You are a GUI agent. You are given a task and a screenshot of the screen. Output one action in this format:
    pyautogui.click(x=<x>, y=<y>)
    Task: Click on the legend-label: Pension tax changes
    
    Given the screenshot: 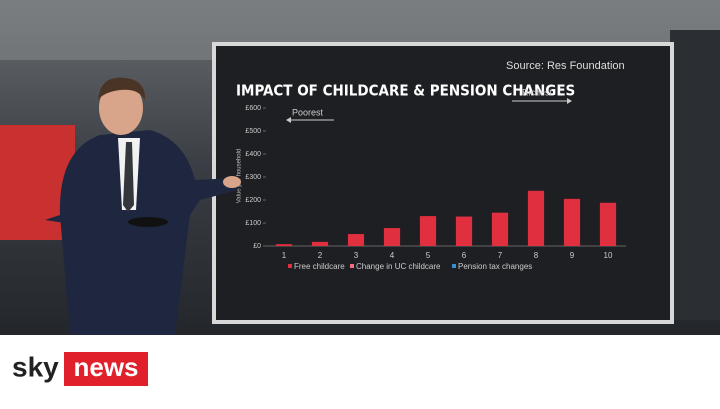 What is the action you would take?
    pyautogui.click(x=495, y=266)
    